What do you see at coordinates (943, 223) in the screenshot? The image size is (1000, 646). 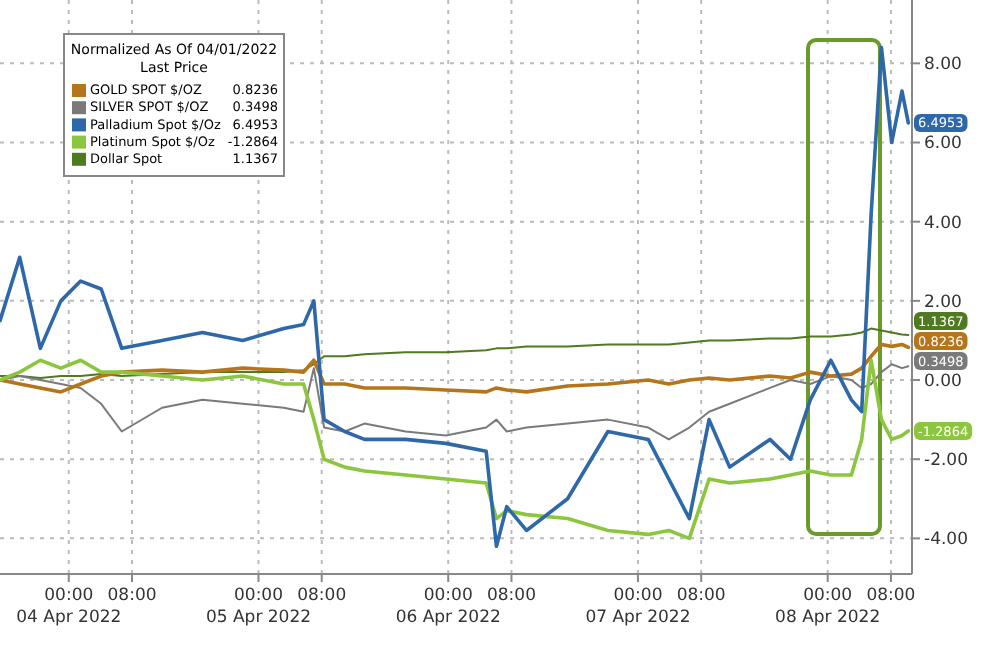 I see `y-tick-label: 4.00` at bounding box center [943, 223].